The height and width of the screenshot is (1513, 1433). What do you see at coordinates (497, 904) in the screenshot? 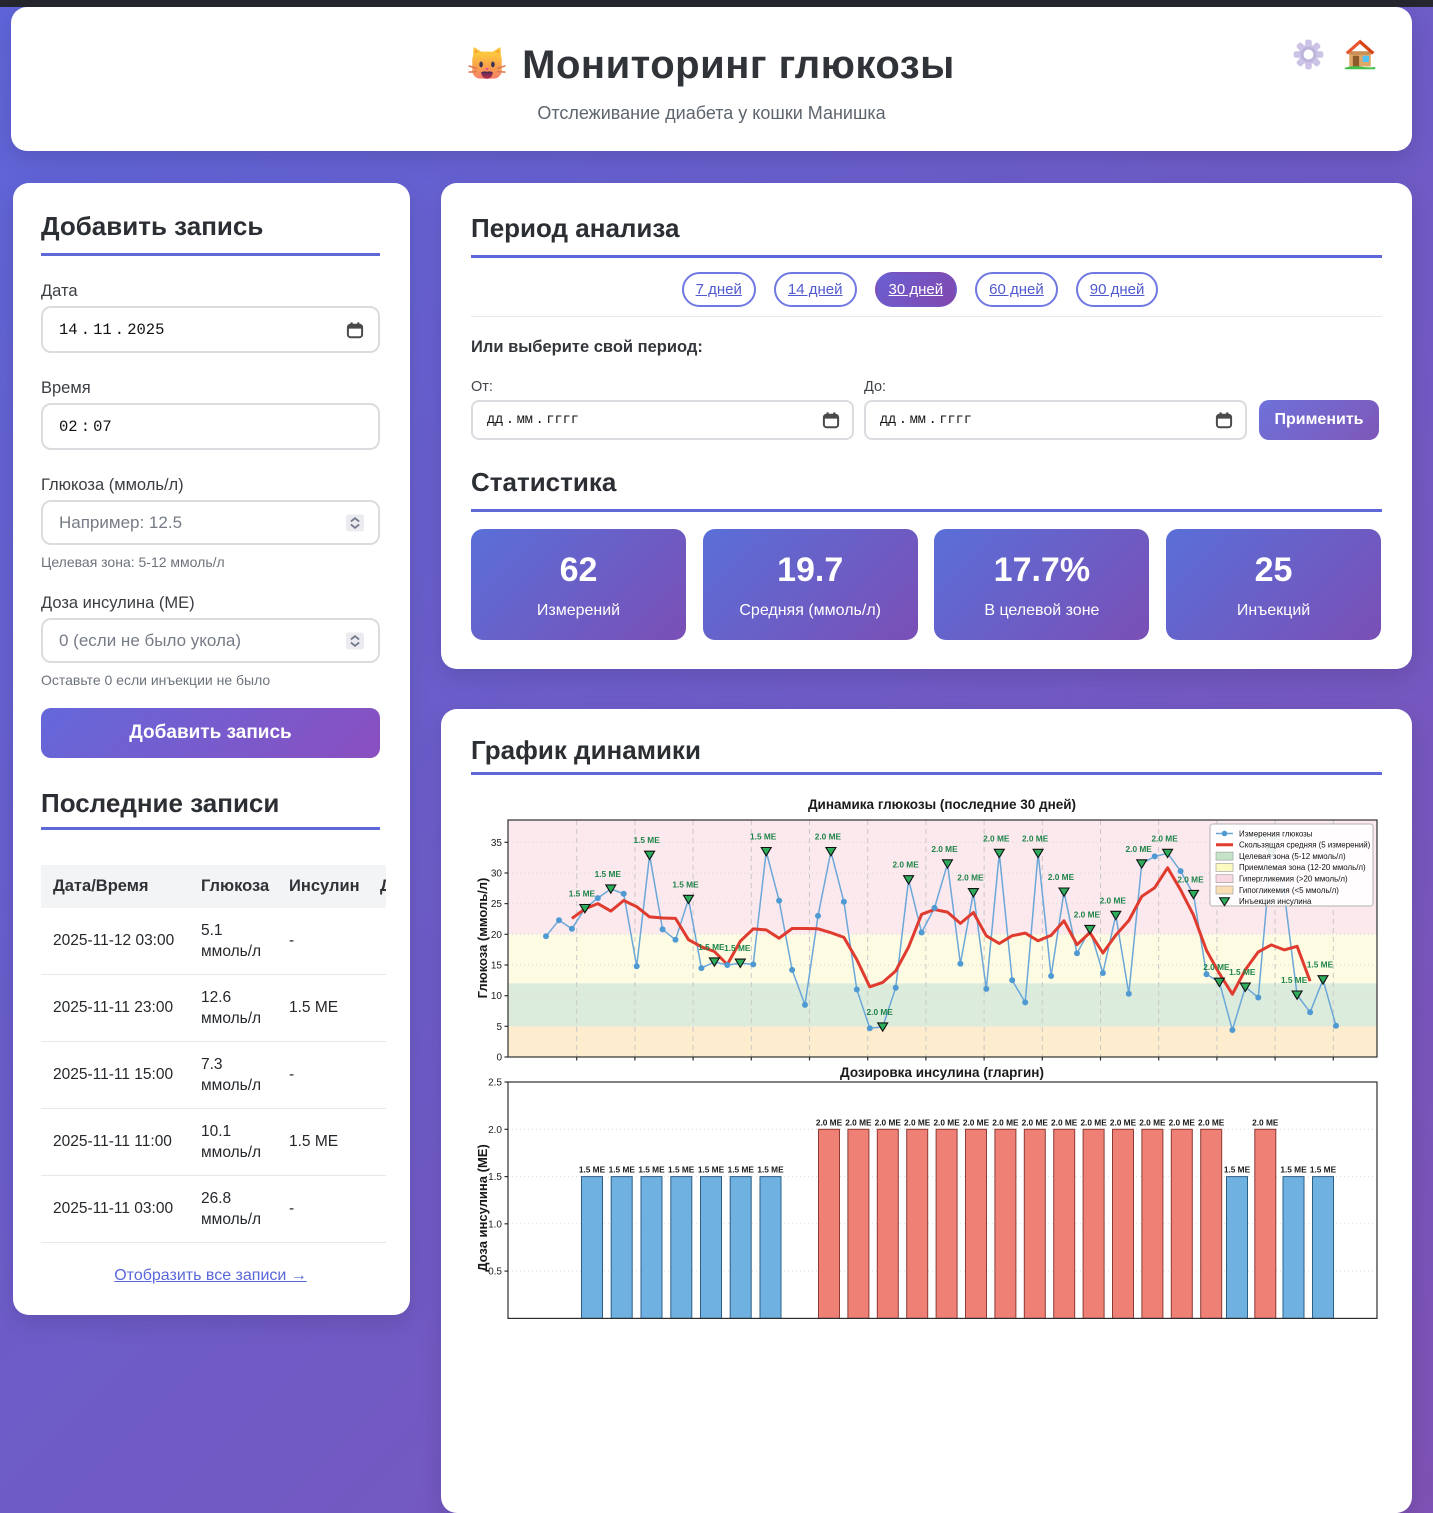
I see `svg-text: 25` at bounding box center [497, 904].